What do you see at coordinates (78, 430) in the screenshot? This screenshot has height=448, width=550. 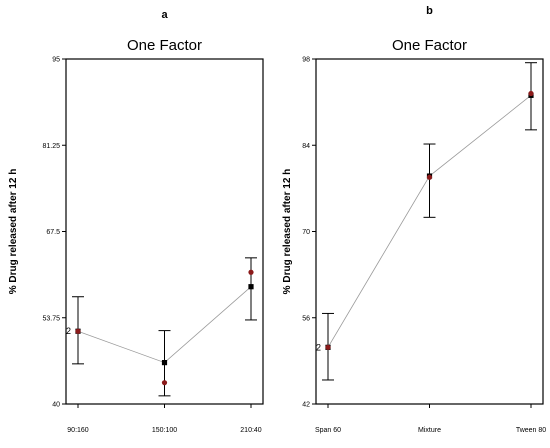 I see `x-tick-label: 90:160` at bounding box center [78, 430].